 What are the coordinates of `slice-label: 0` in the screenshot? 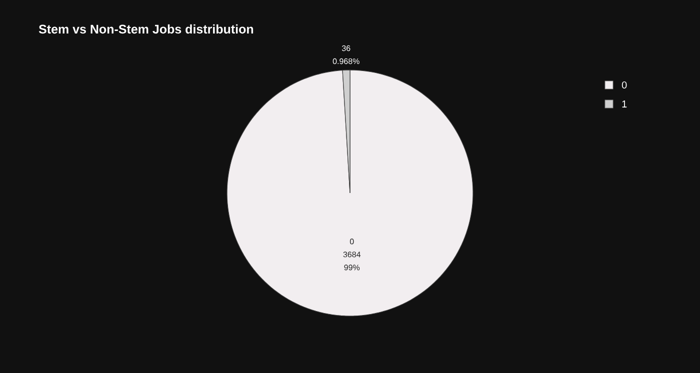 It's located at (352, 241).